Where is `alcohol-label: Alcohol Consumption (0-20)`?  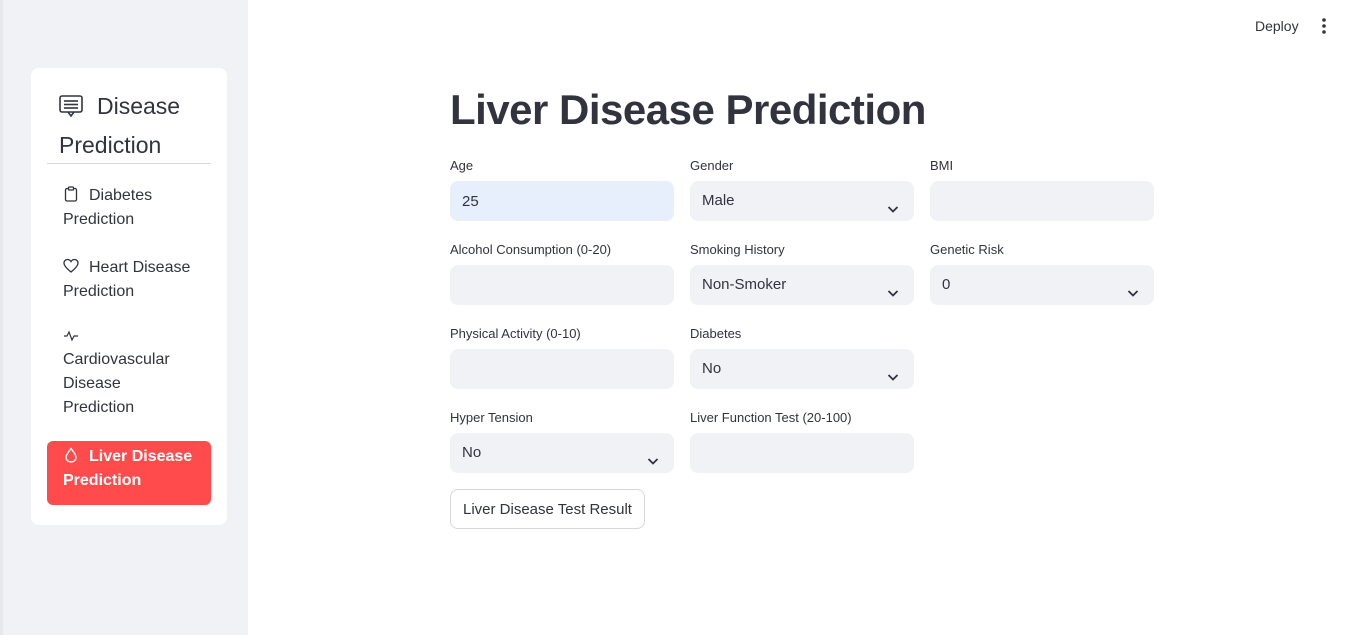 alcohol-label: Alcohol Consumption (0-20) is located at coordinates (562, 253).